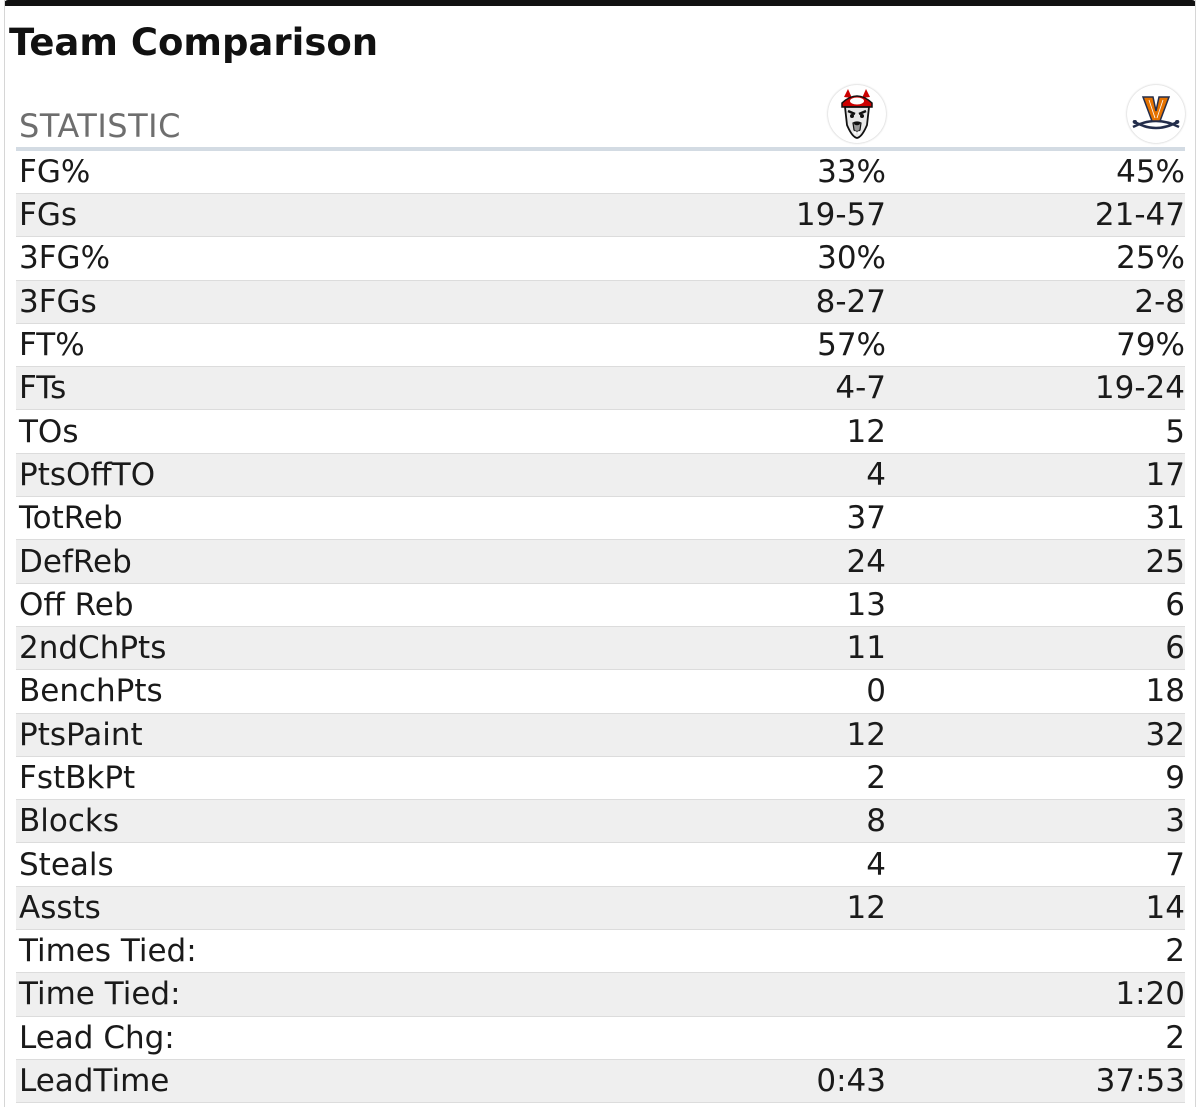 The width and height of the screenshot is (1200, 1107). What do you see at coordinates (850, 301) in the screenshot?
I see `team1-value-cell: 8-27` at bounding box center [850, 301].